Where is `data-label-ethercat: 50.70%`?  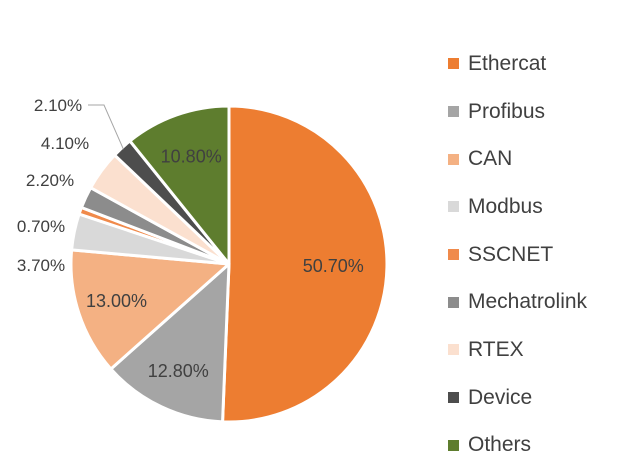 data-label-ethercat: 50.70% is located at coordinates (333, 266).